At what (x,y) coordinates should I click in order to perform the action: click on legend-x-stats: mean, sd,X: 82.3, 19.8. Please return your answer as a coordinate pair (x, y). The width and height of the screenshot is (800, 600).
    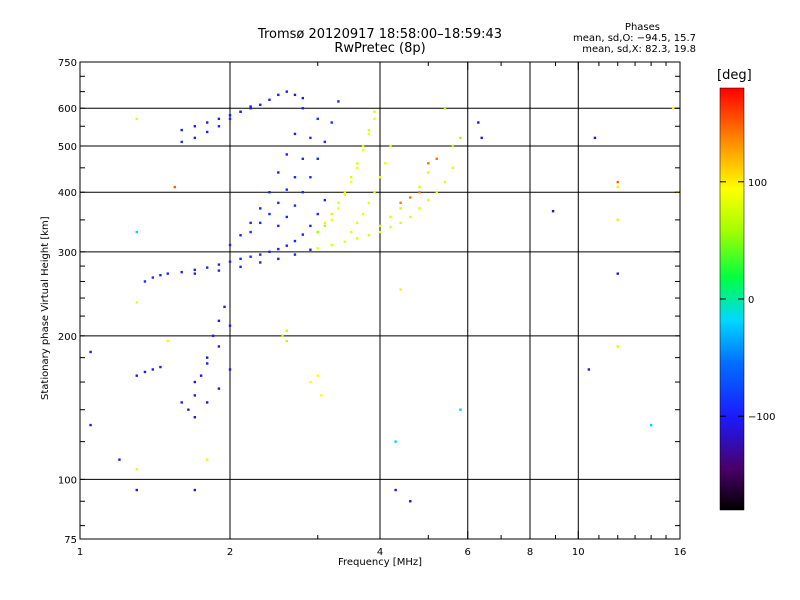
    Looking at the image, I should click on (639, 49).